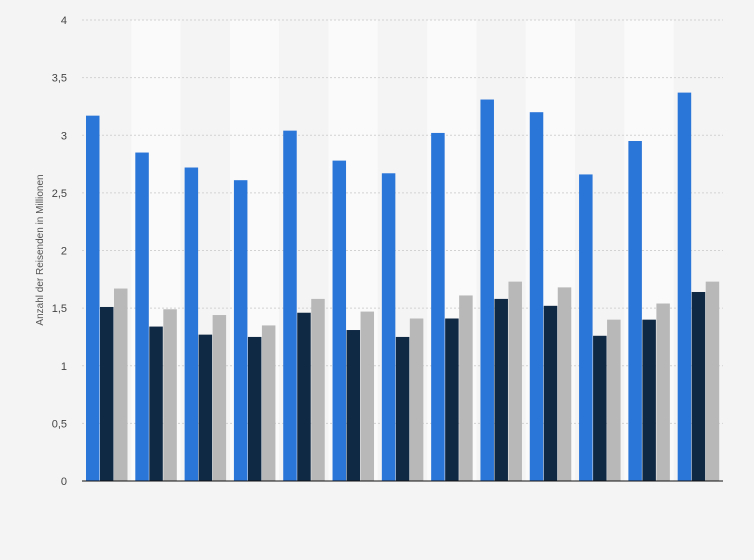  What do you see at coordinates (59, 309) in the screenshot?
I see `y-tick-label: 1,5` at bounding box center [59, 309].